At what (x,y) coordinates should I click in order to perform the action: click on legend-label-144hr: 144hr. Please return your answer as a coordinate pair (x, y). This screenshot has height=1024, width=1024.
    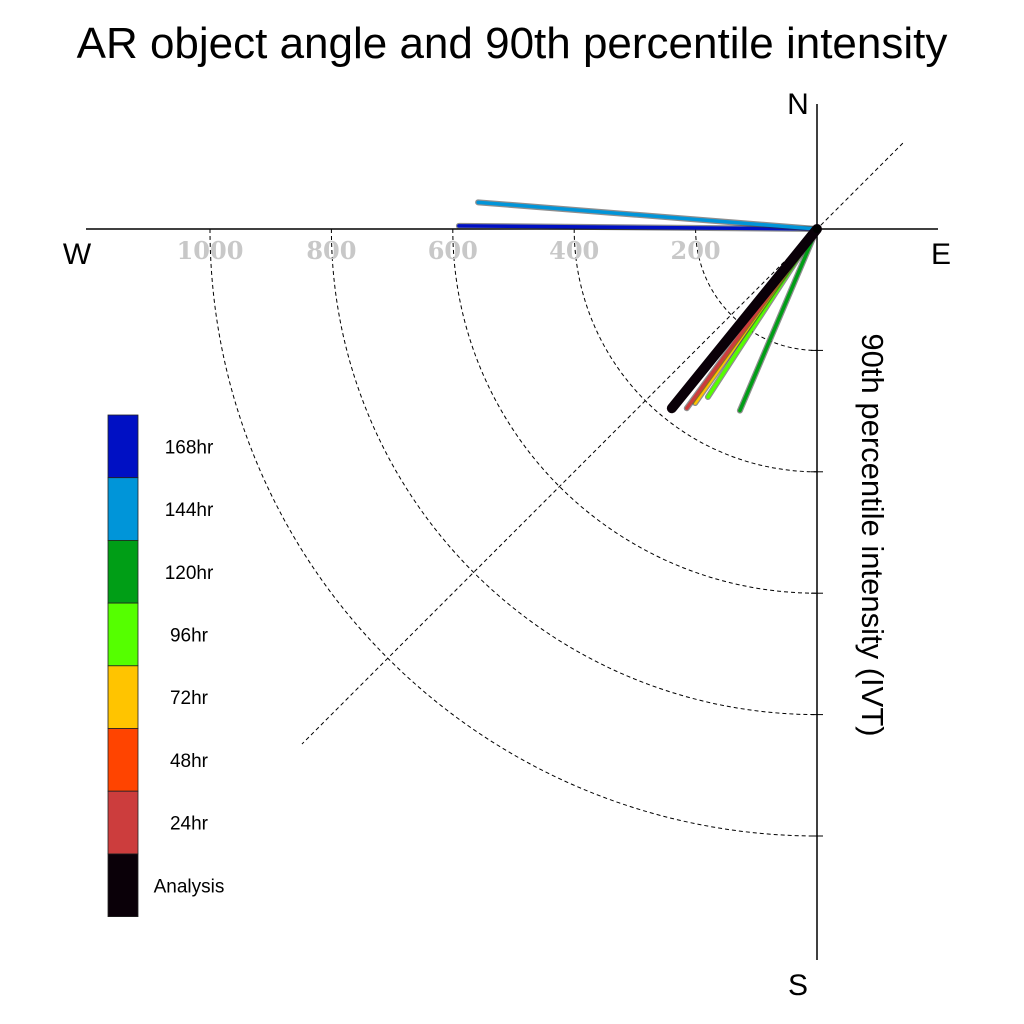
    Looking at the image, I should click on (189, 510).